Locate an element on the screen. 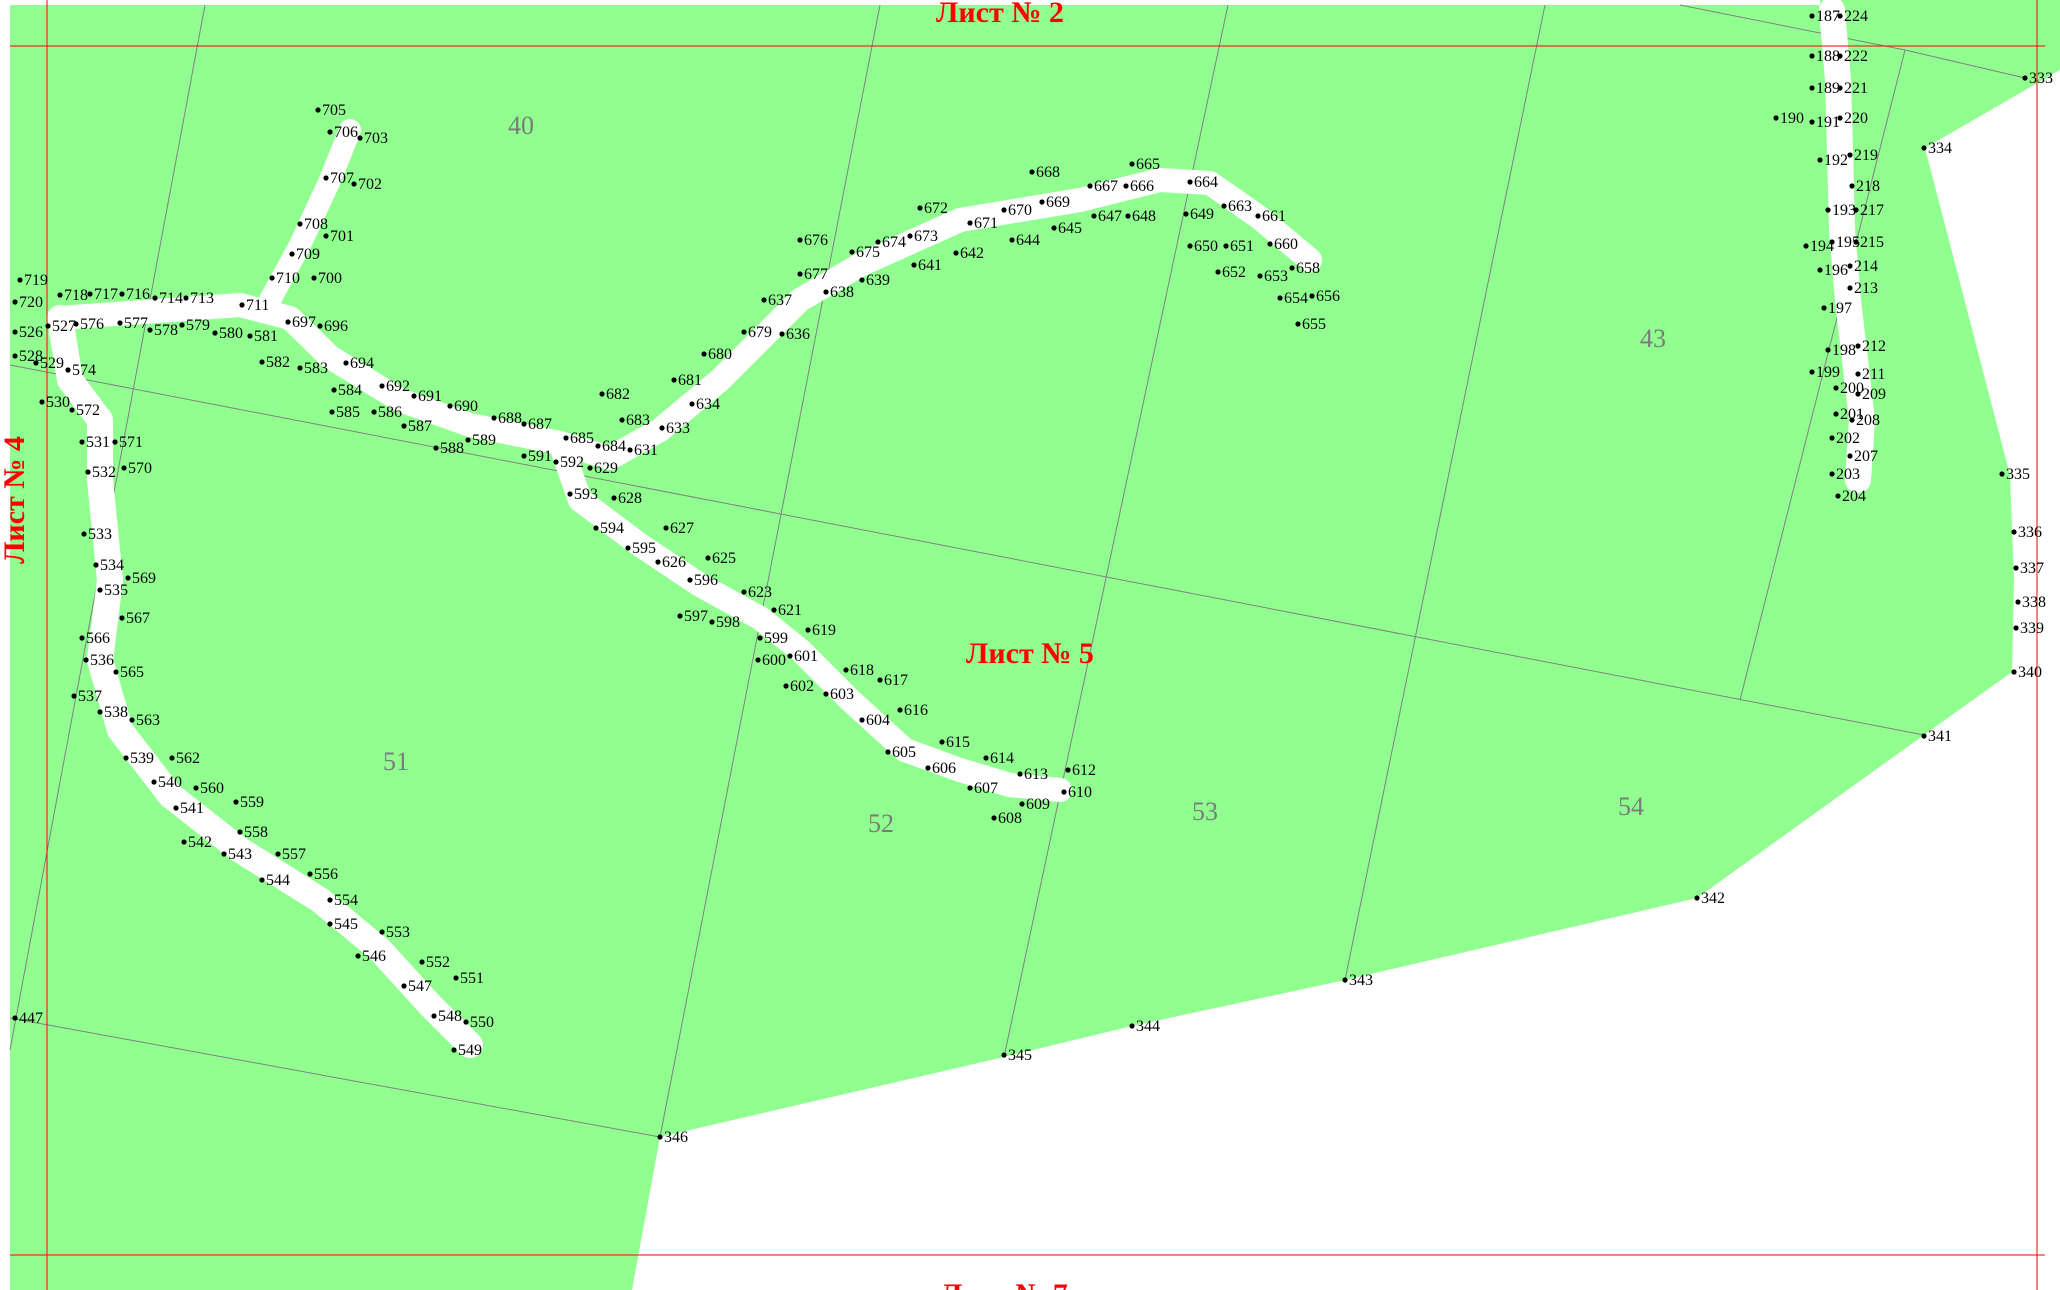 Image resolution: width=2060 pixels, height=1290 pixels. boundary-point: 556 is located at coordinates (322, 874).